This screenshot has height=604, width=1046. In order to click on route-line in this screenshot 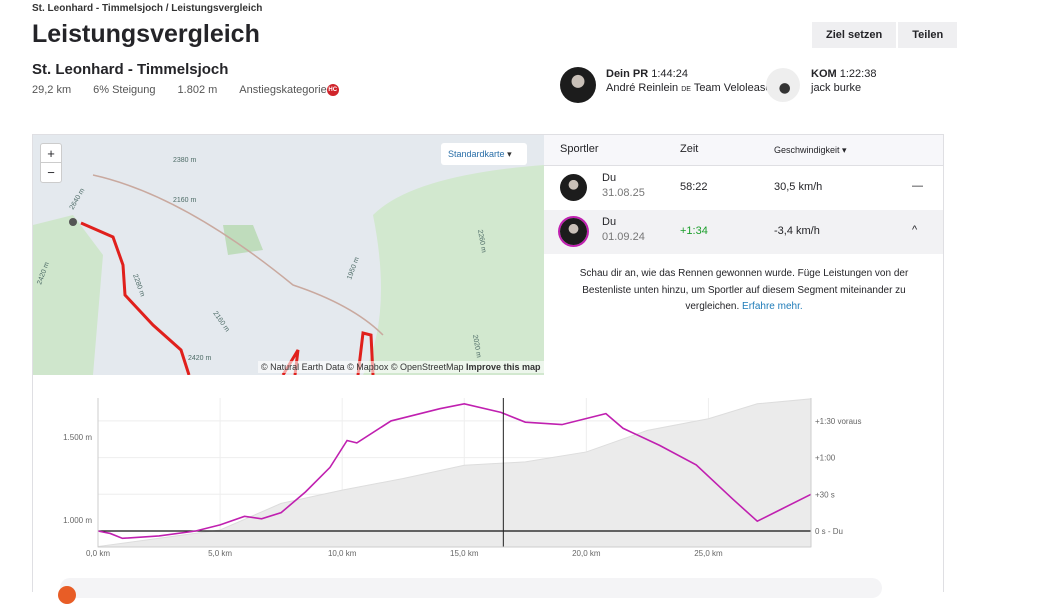, I will do `click(135, 298)`.